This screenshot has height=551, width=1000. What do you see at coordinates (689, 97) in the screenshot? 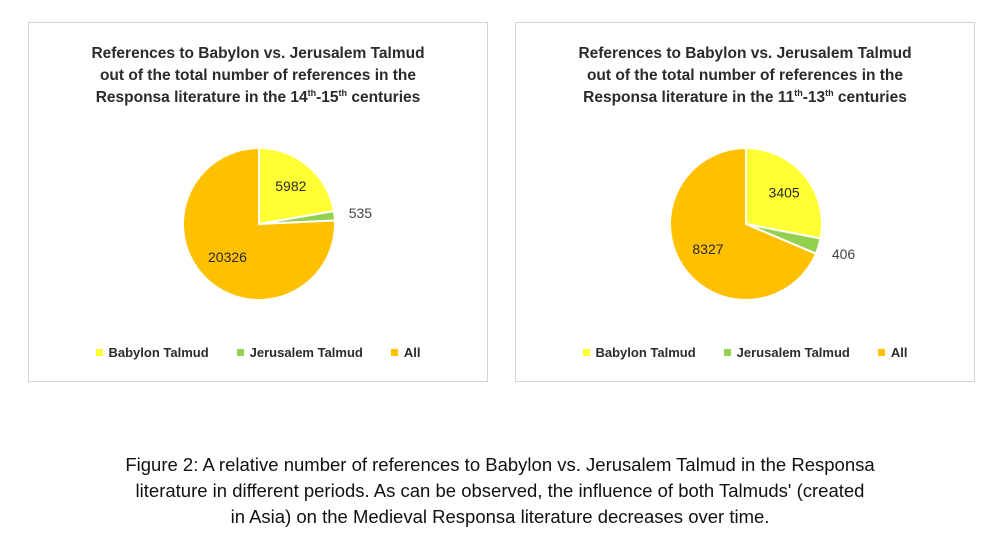
I see `title-text: Responsa literature in the 11` at bounding box center [689, 97].